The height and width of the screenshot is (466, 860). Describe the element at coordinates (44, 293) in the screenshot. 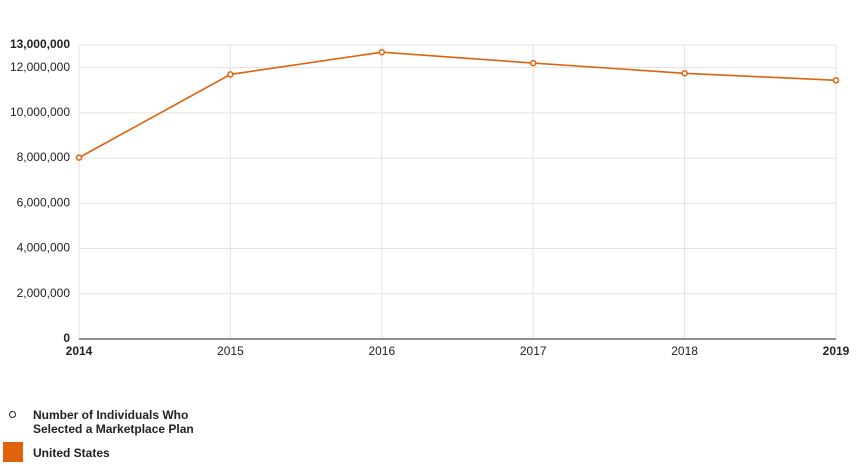

I see `y-tick-label: 2,000,000` at that location.